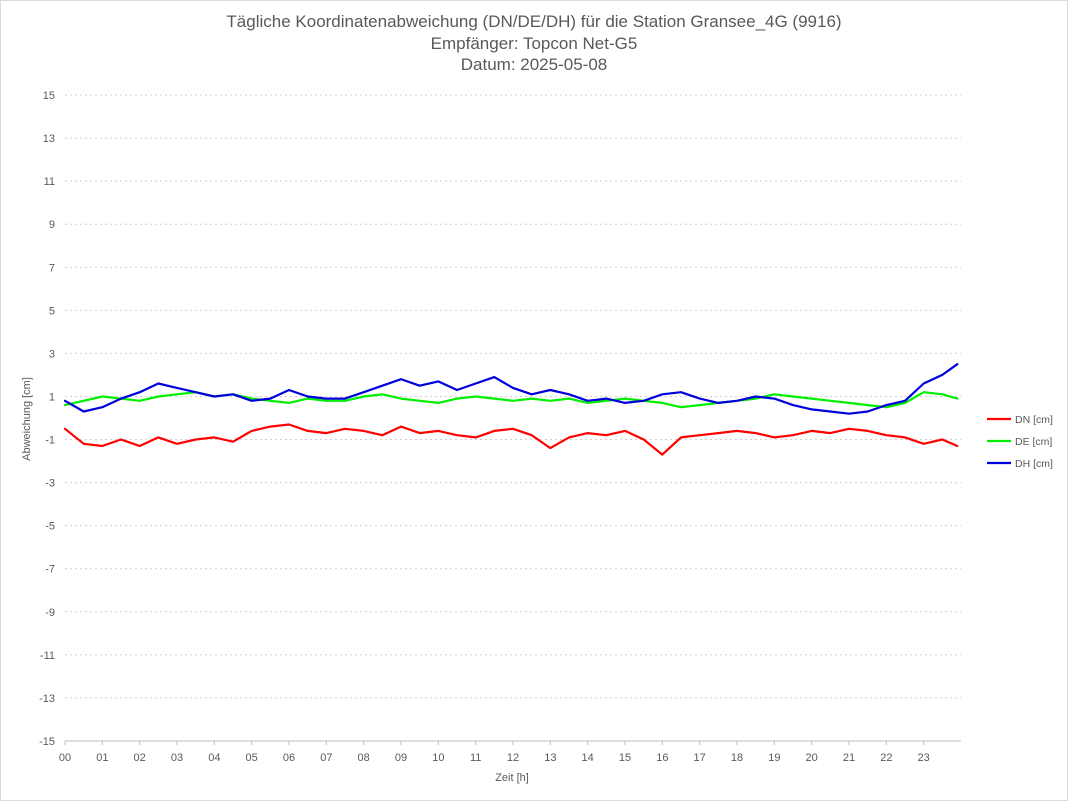  What do you see at coordinates (625, 758) in the screenshot?
I see `x-tick-label: 15` at bounding box center [625, 758].